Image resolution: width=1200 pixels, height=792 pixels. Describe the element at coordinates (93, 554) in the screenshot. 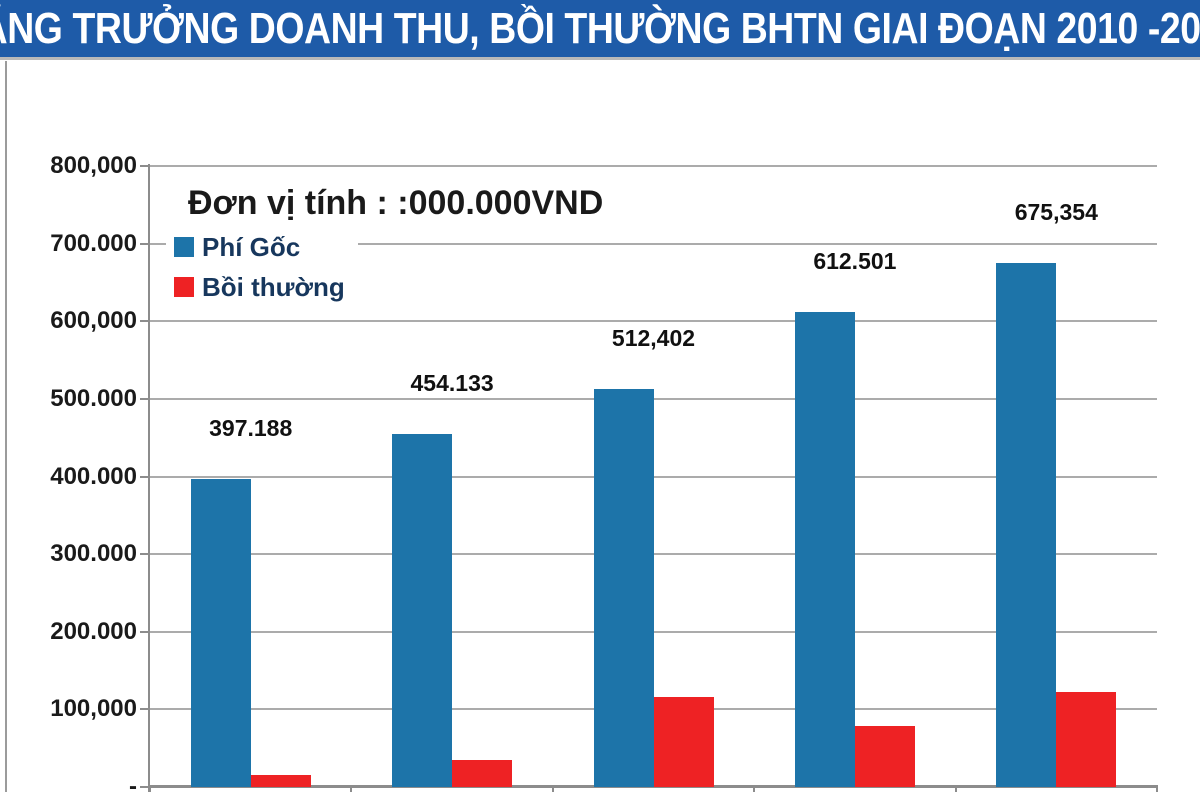

I see `y-axis-tick-label: 300.000` at that location.